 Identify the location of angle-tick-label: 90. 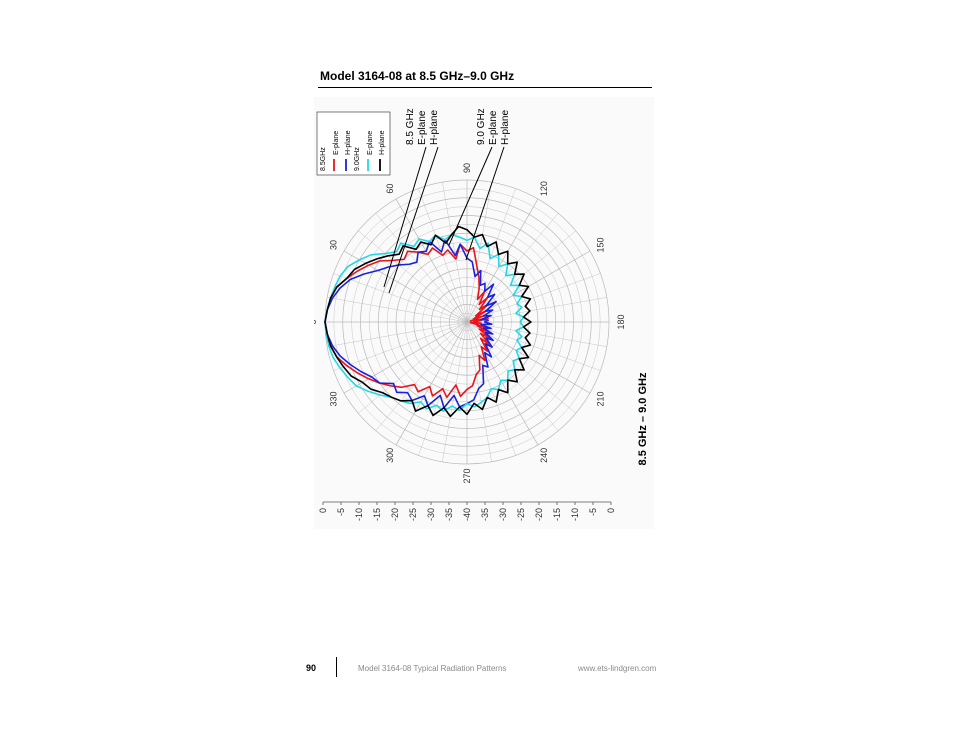
(467, 168).